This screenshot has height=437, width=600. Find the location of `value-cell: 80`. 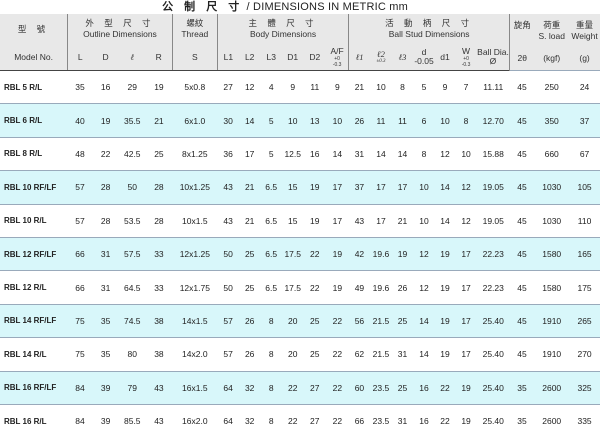

value-cell: 80 is located at coordinates (132, 354).